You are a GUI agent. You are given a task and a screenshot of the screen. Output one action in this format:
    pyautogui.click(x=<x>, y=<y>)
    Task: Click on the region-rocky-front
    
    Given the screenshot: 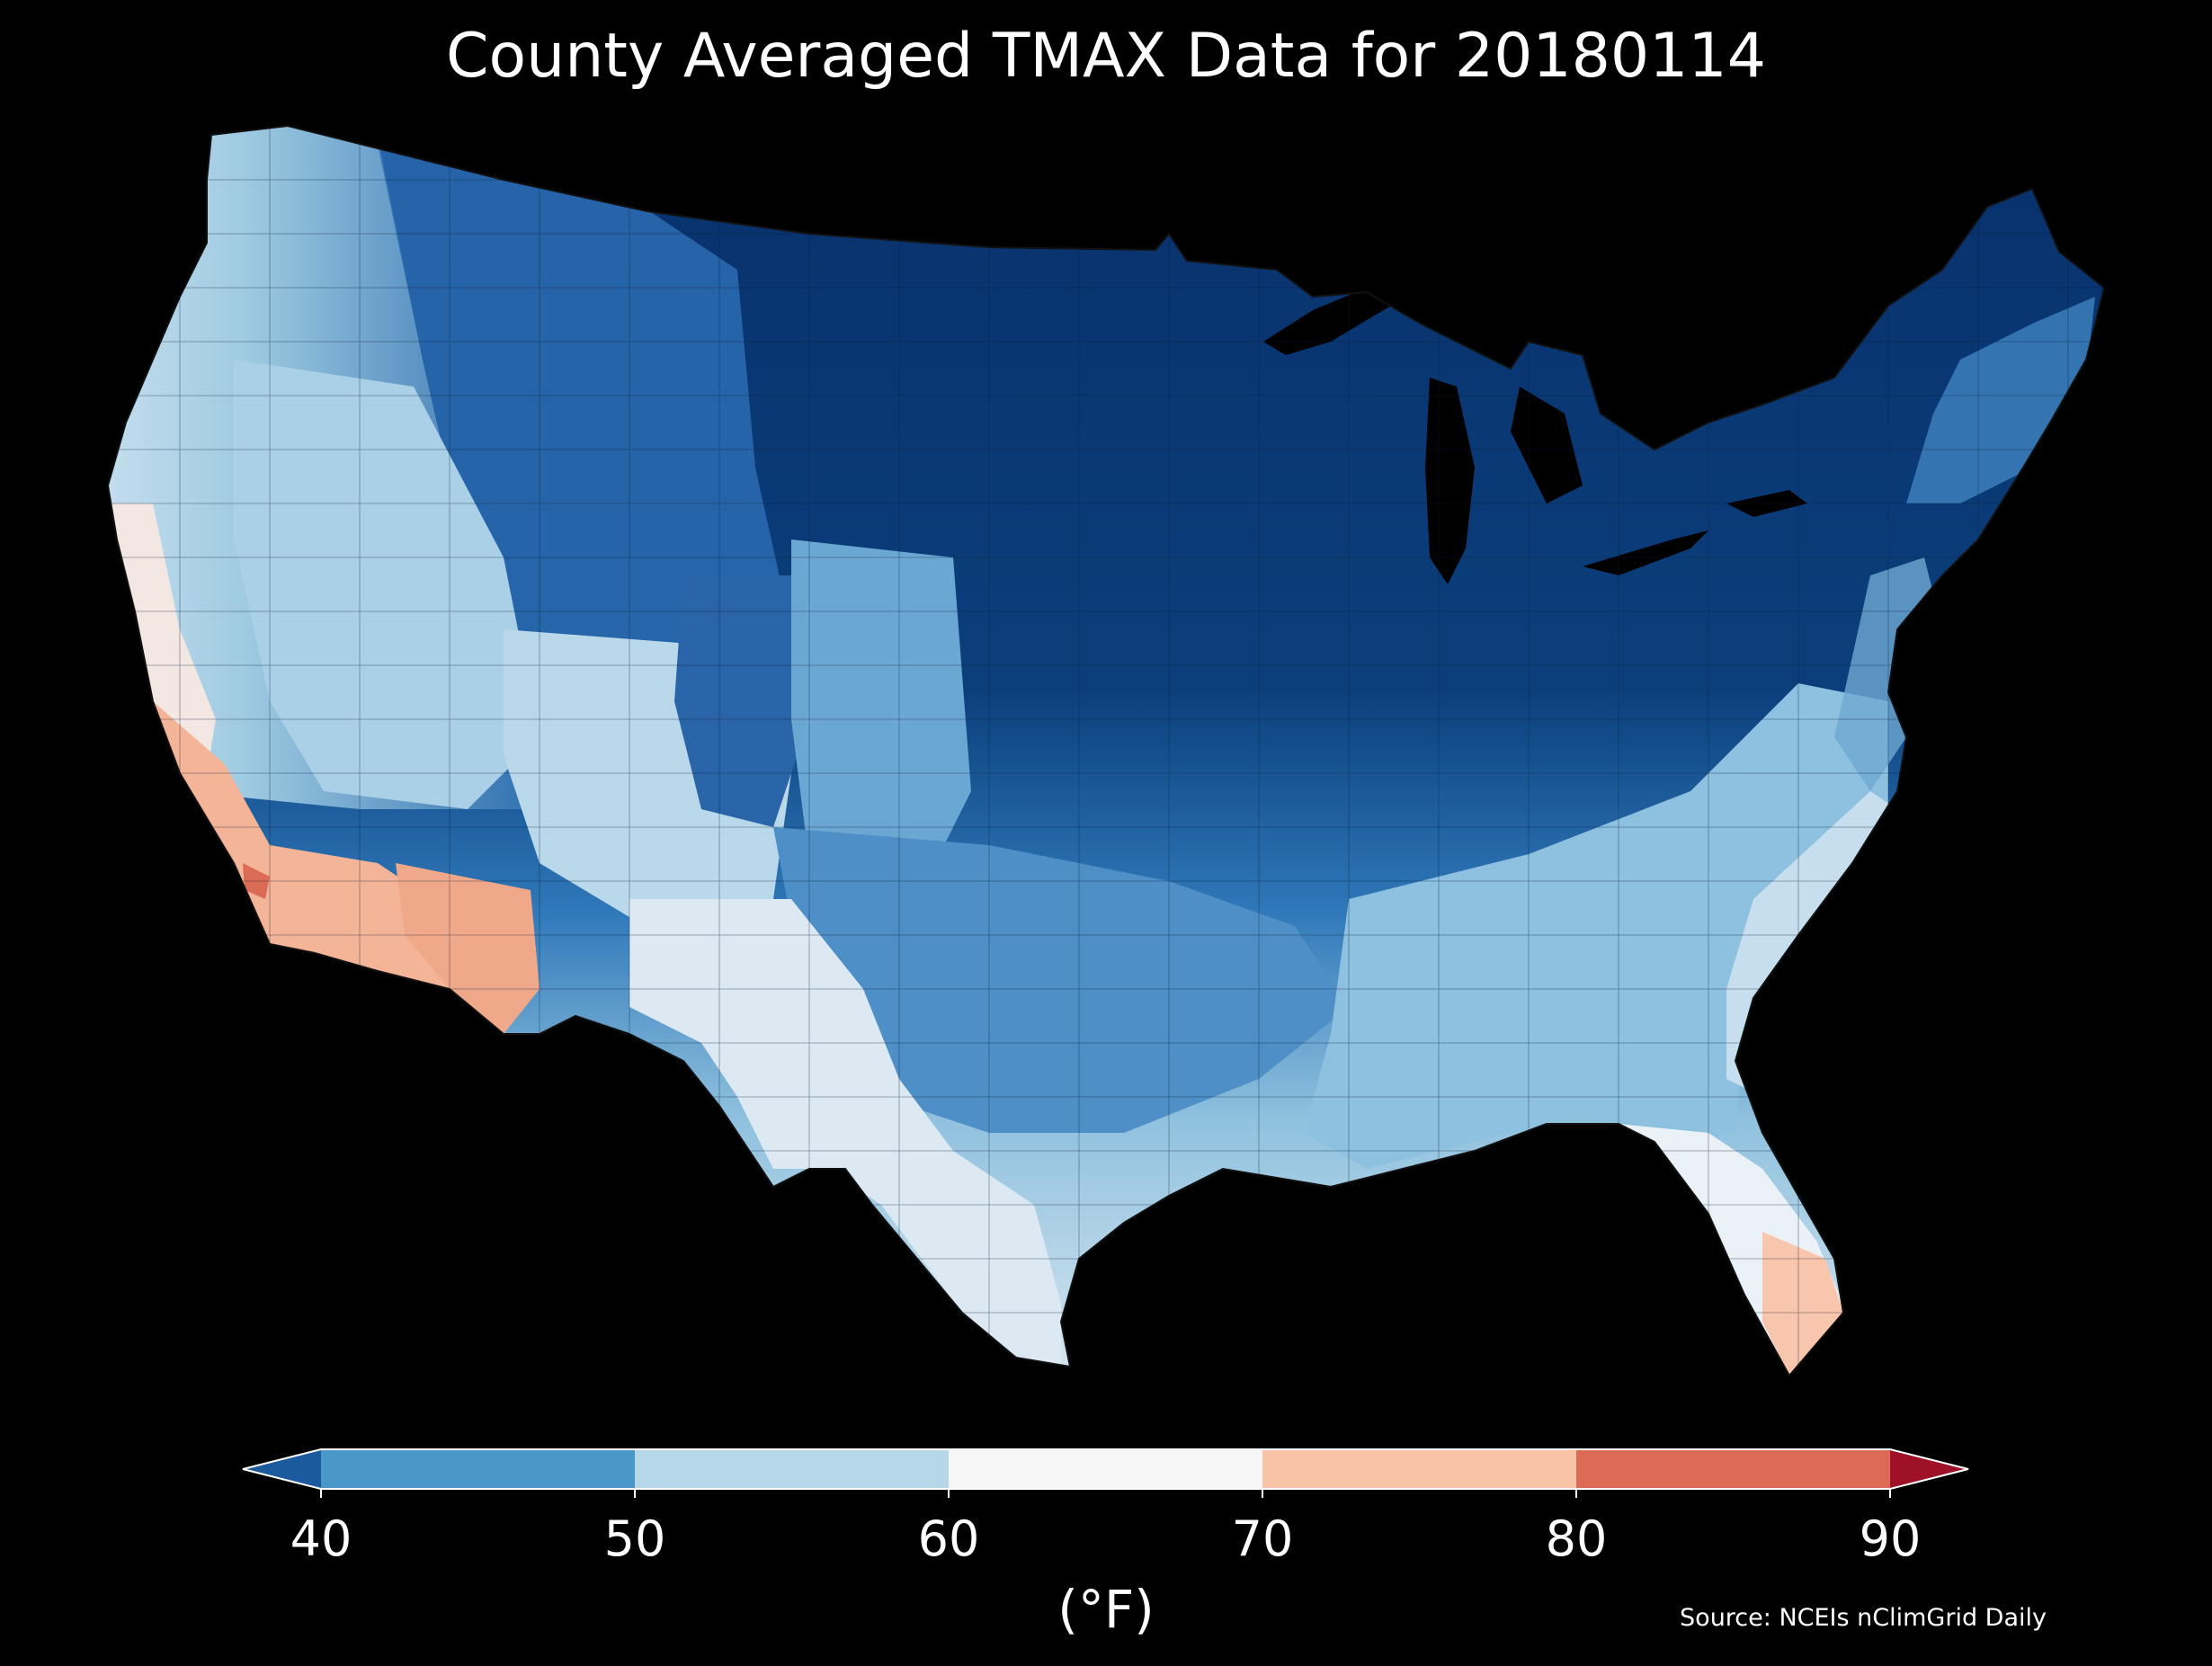 What is the action you would take?
    pyautogui.click(x=741, y=701)
    